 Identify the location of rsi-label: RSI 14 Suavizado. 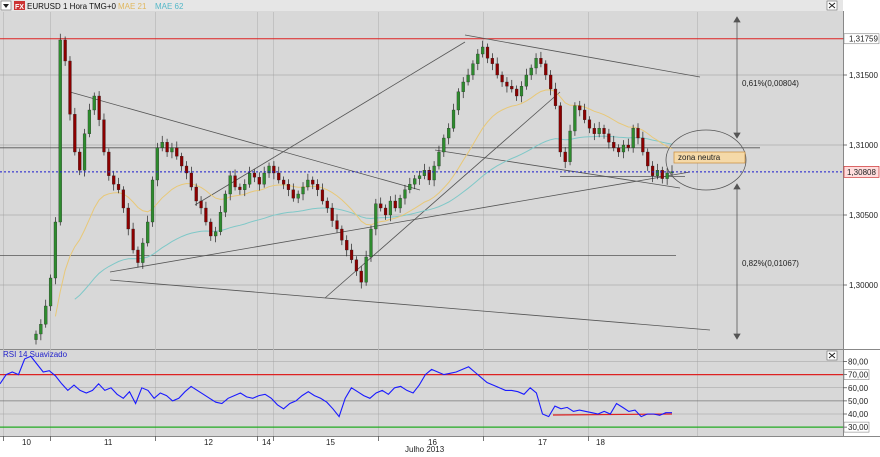
(35, 354).